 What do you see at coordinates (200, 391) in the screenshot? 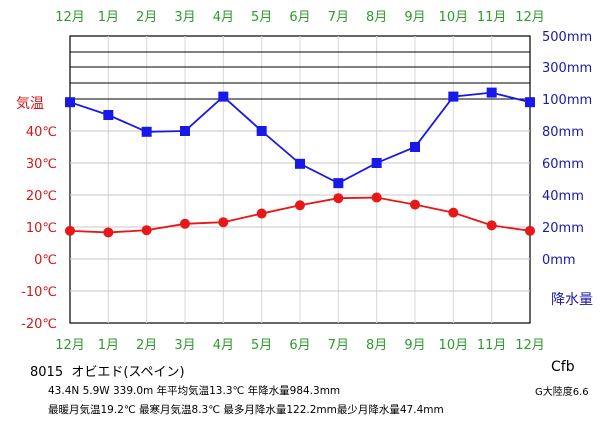
I see `annual-mean-temp: 年平均気温13.3℃` at bounding box center [200, 391].